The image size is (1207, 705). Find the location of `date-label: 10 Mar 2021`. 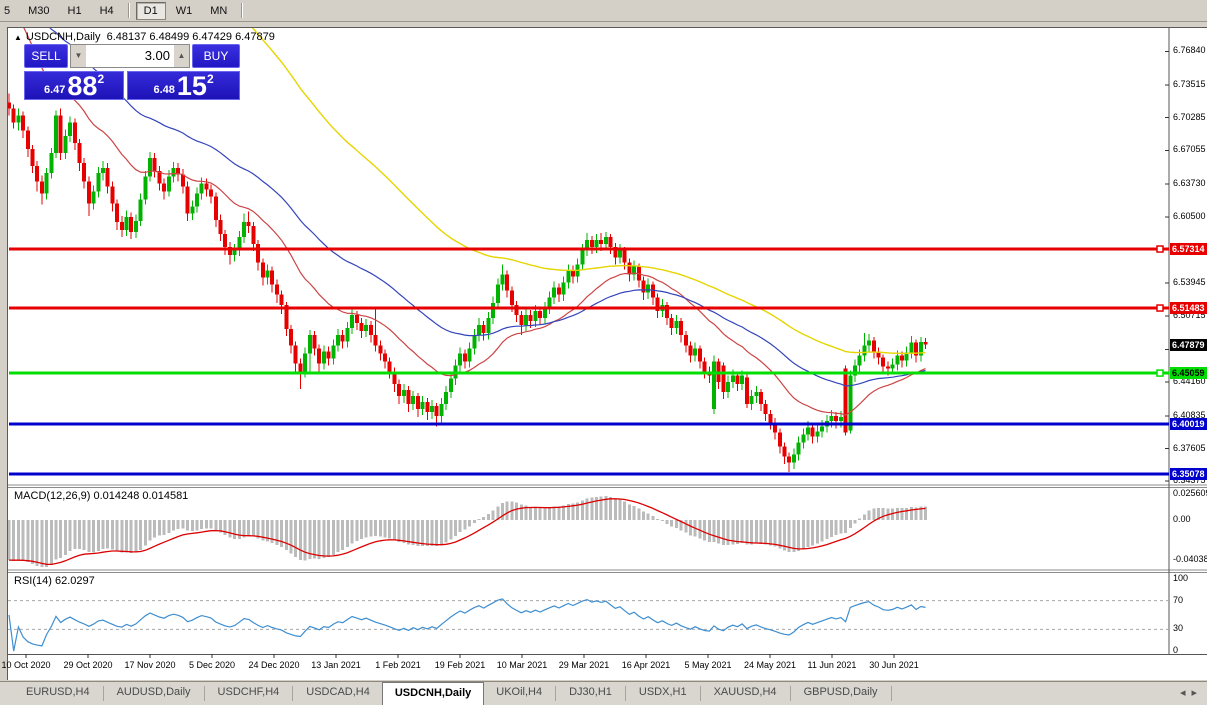

date-label: 10 Mar 2021 is located at coordinates (522, 665).